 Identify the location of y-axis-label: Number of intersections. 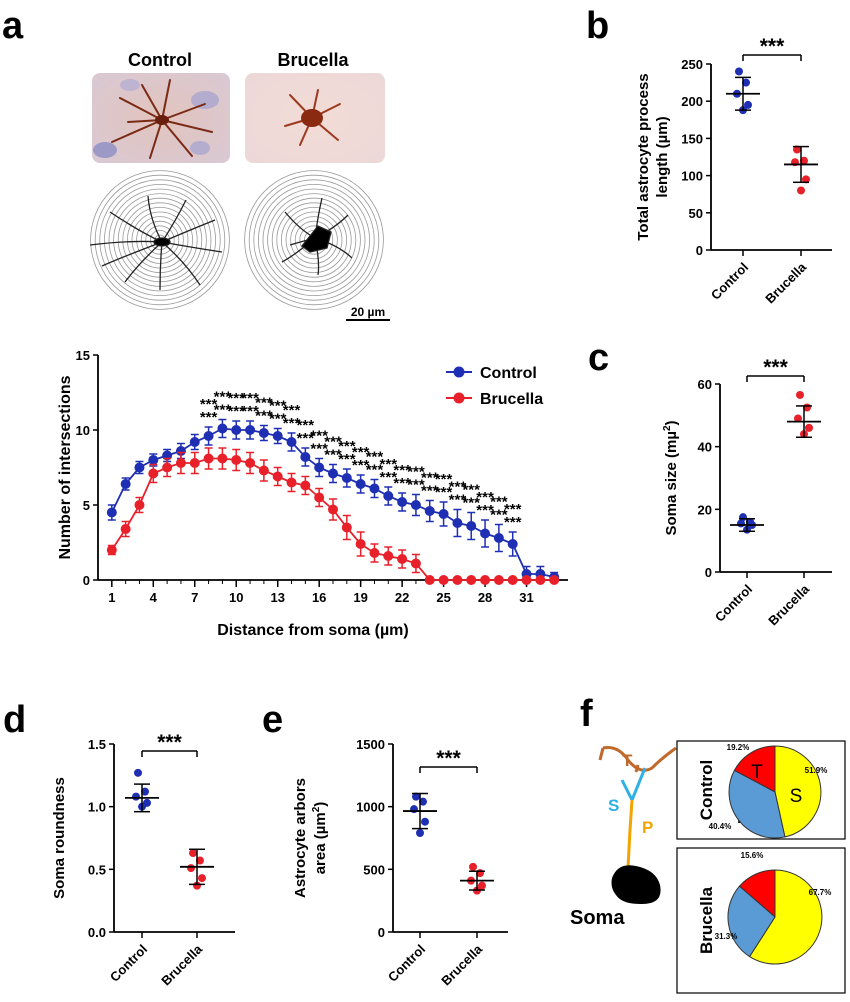
(65, 467).